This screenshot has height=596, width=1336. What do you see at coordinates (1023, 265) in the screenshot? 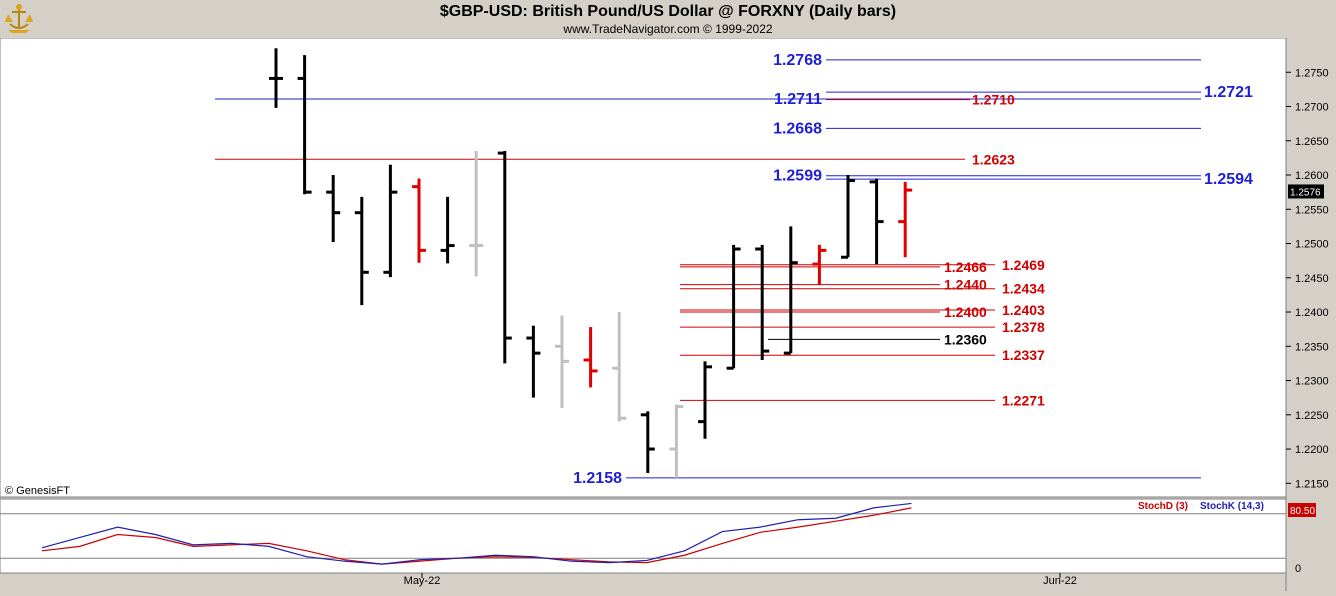
I see `level-label: 1.2469` at bounding box center [1023, 265].